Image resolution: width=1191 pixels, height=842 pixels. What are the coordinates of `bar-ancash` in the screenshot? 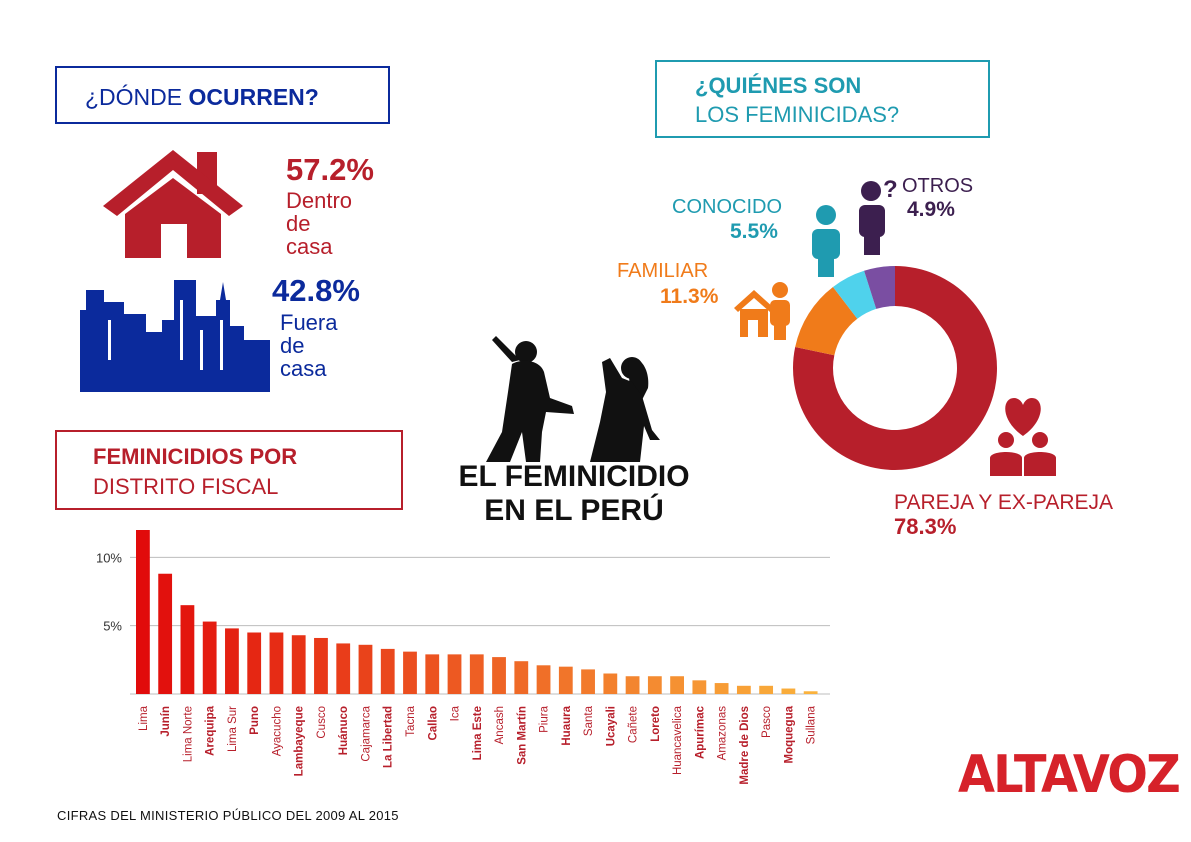 It's located at (499, 675).